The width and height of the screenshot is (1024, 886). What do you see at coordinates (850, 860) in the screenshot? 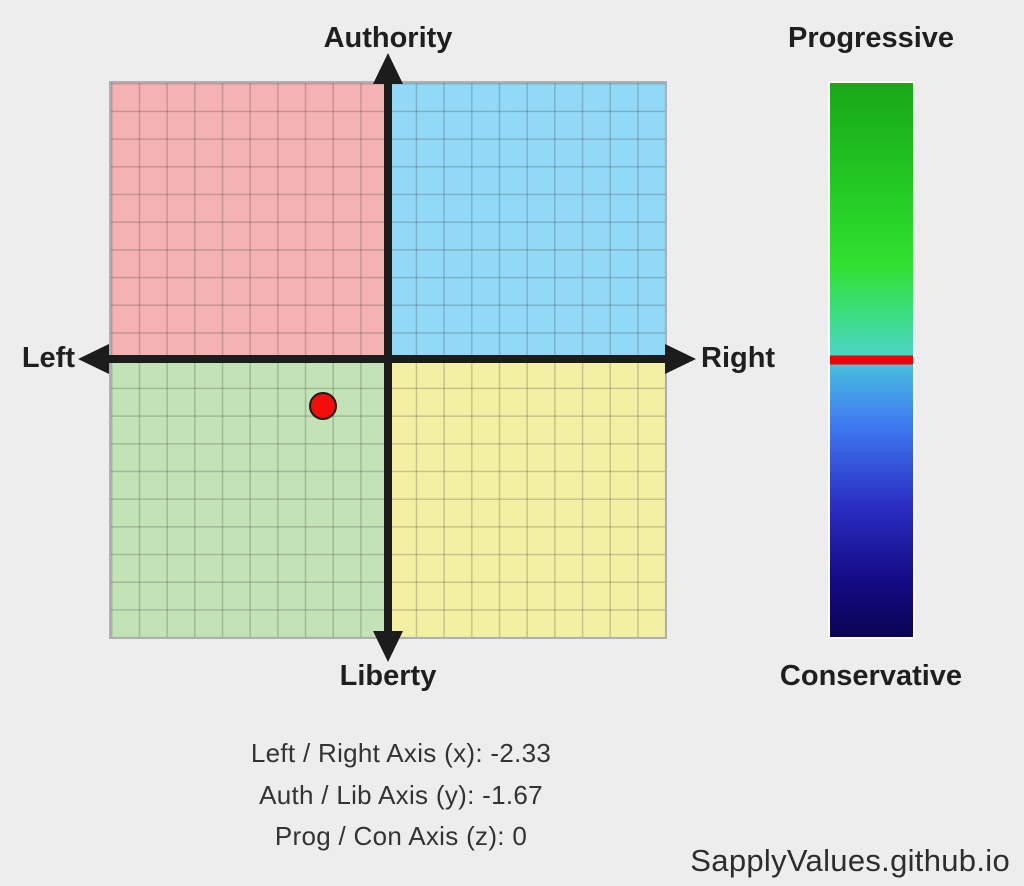
I see `watermark: SapplyValues.github.io` at bounding box center [850, 860].